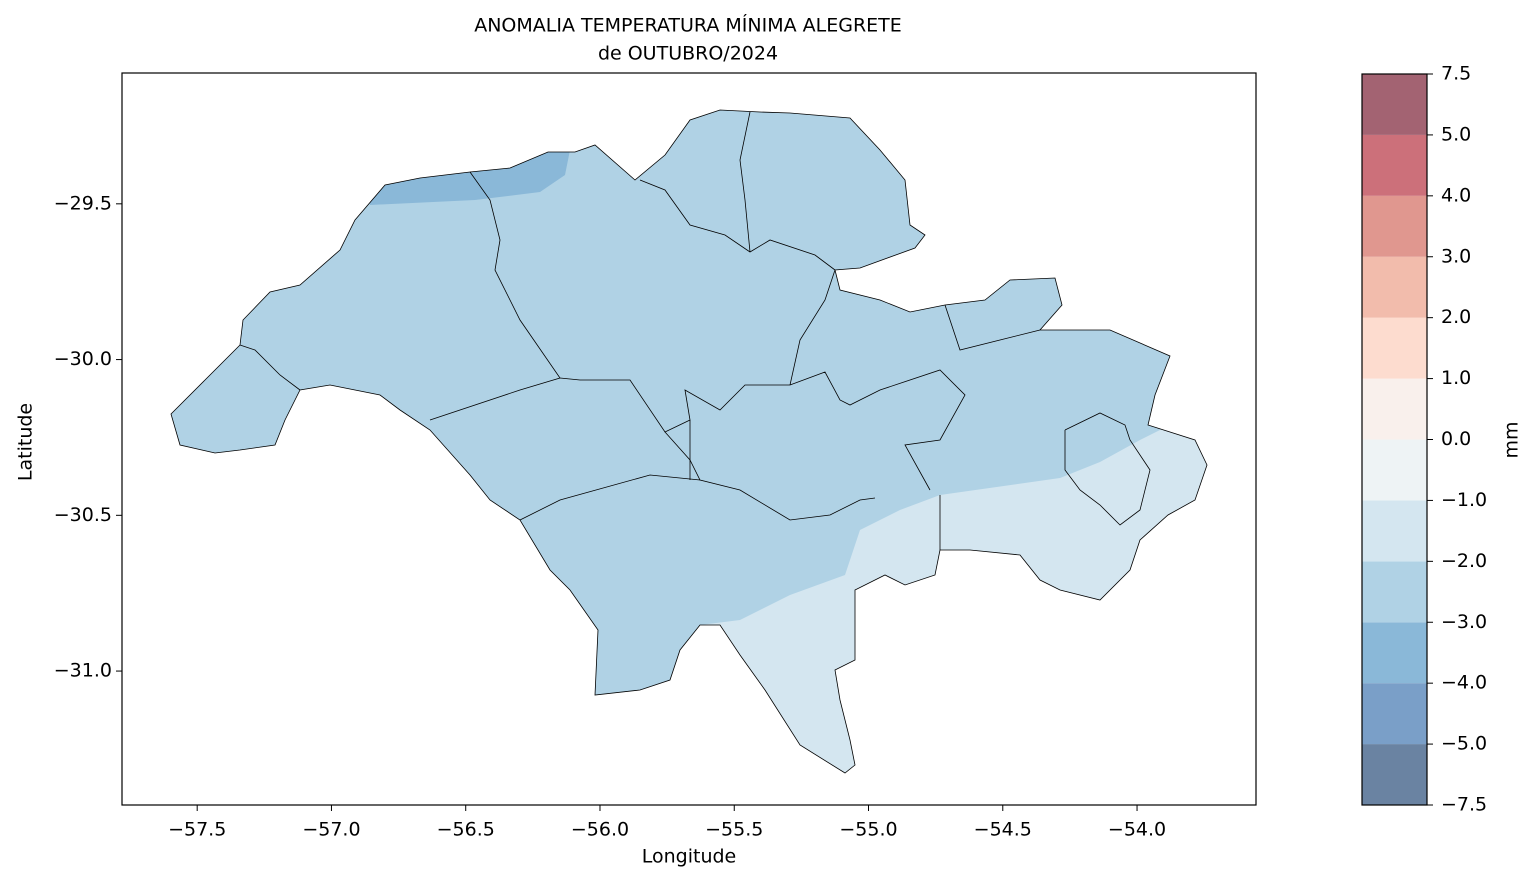 The image size is (1535, 884). Describe the element at coordinates (600, 830) in the screenshot. I see `x-tick-label: −56.0` at that location.